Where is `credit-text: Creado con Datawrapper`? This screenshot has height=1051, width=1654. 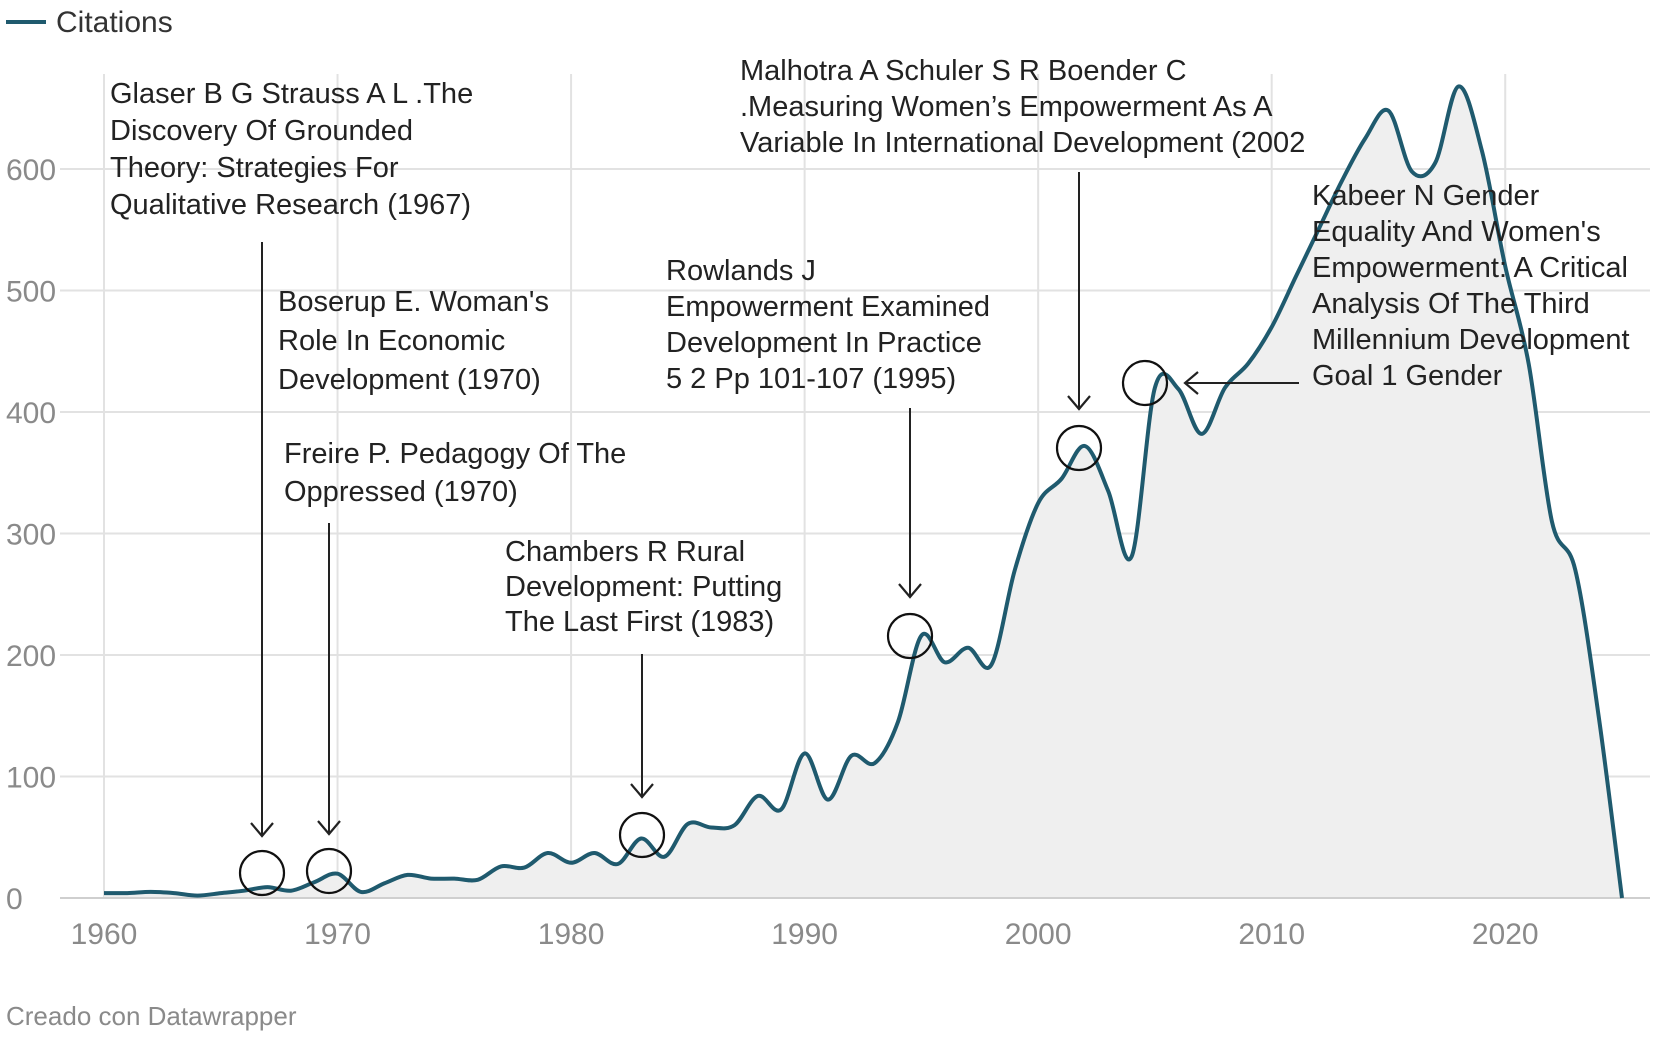
credit-text: Creado con Datawrapper is located at coordinates (151, 1016).